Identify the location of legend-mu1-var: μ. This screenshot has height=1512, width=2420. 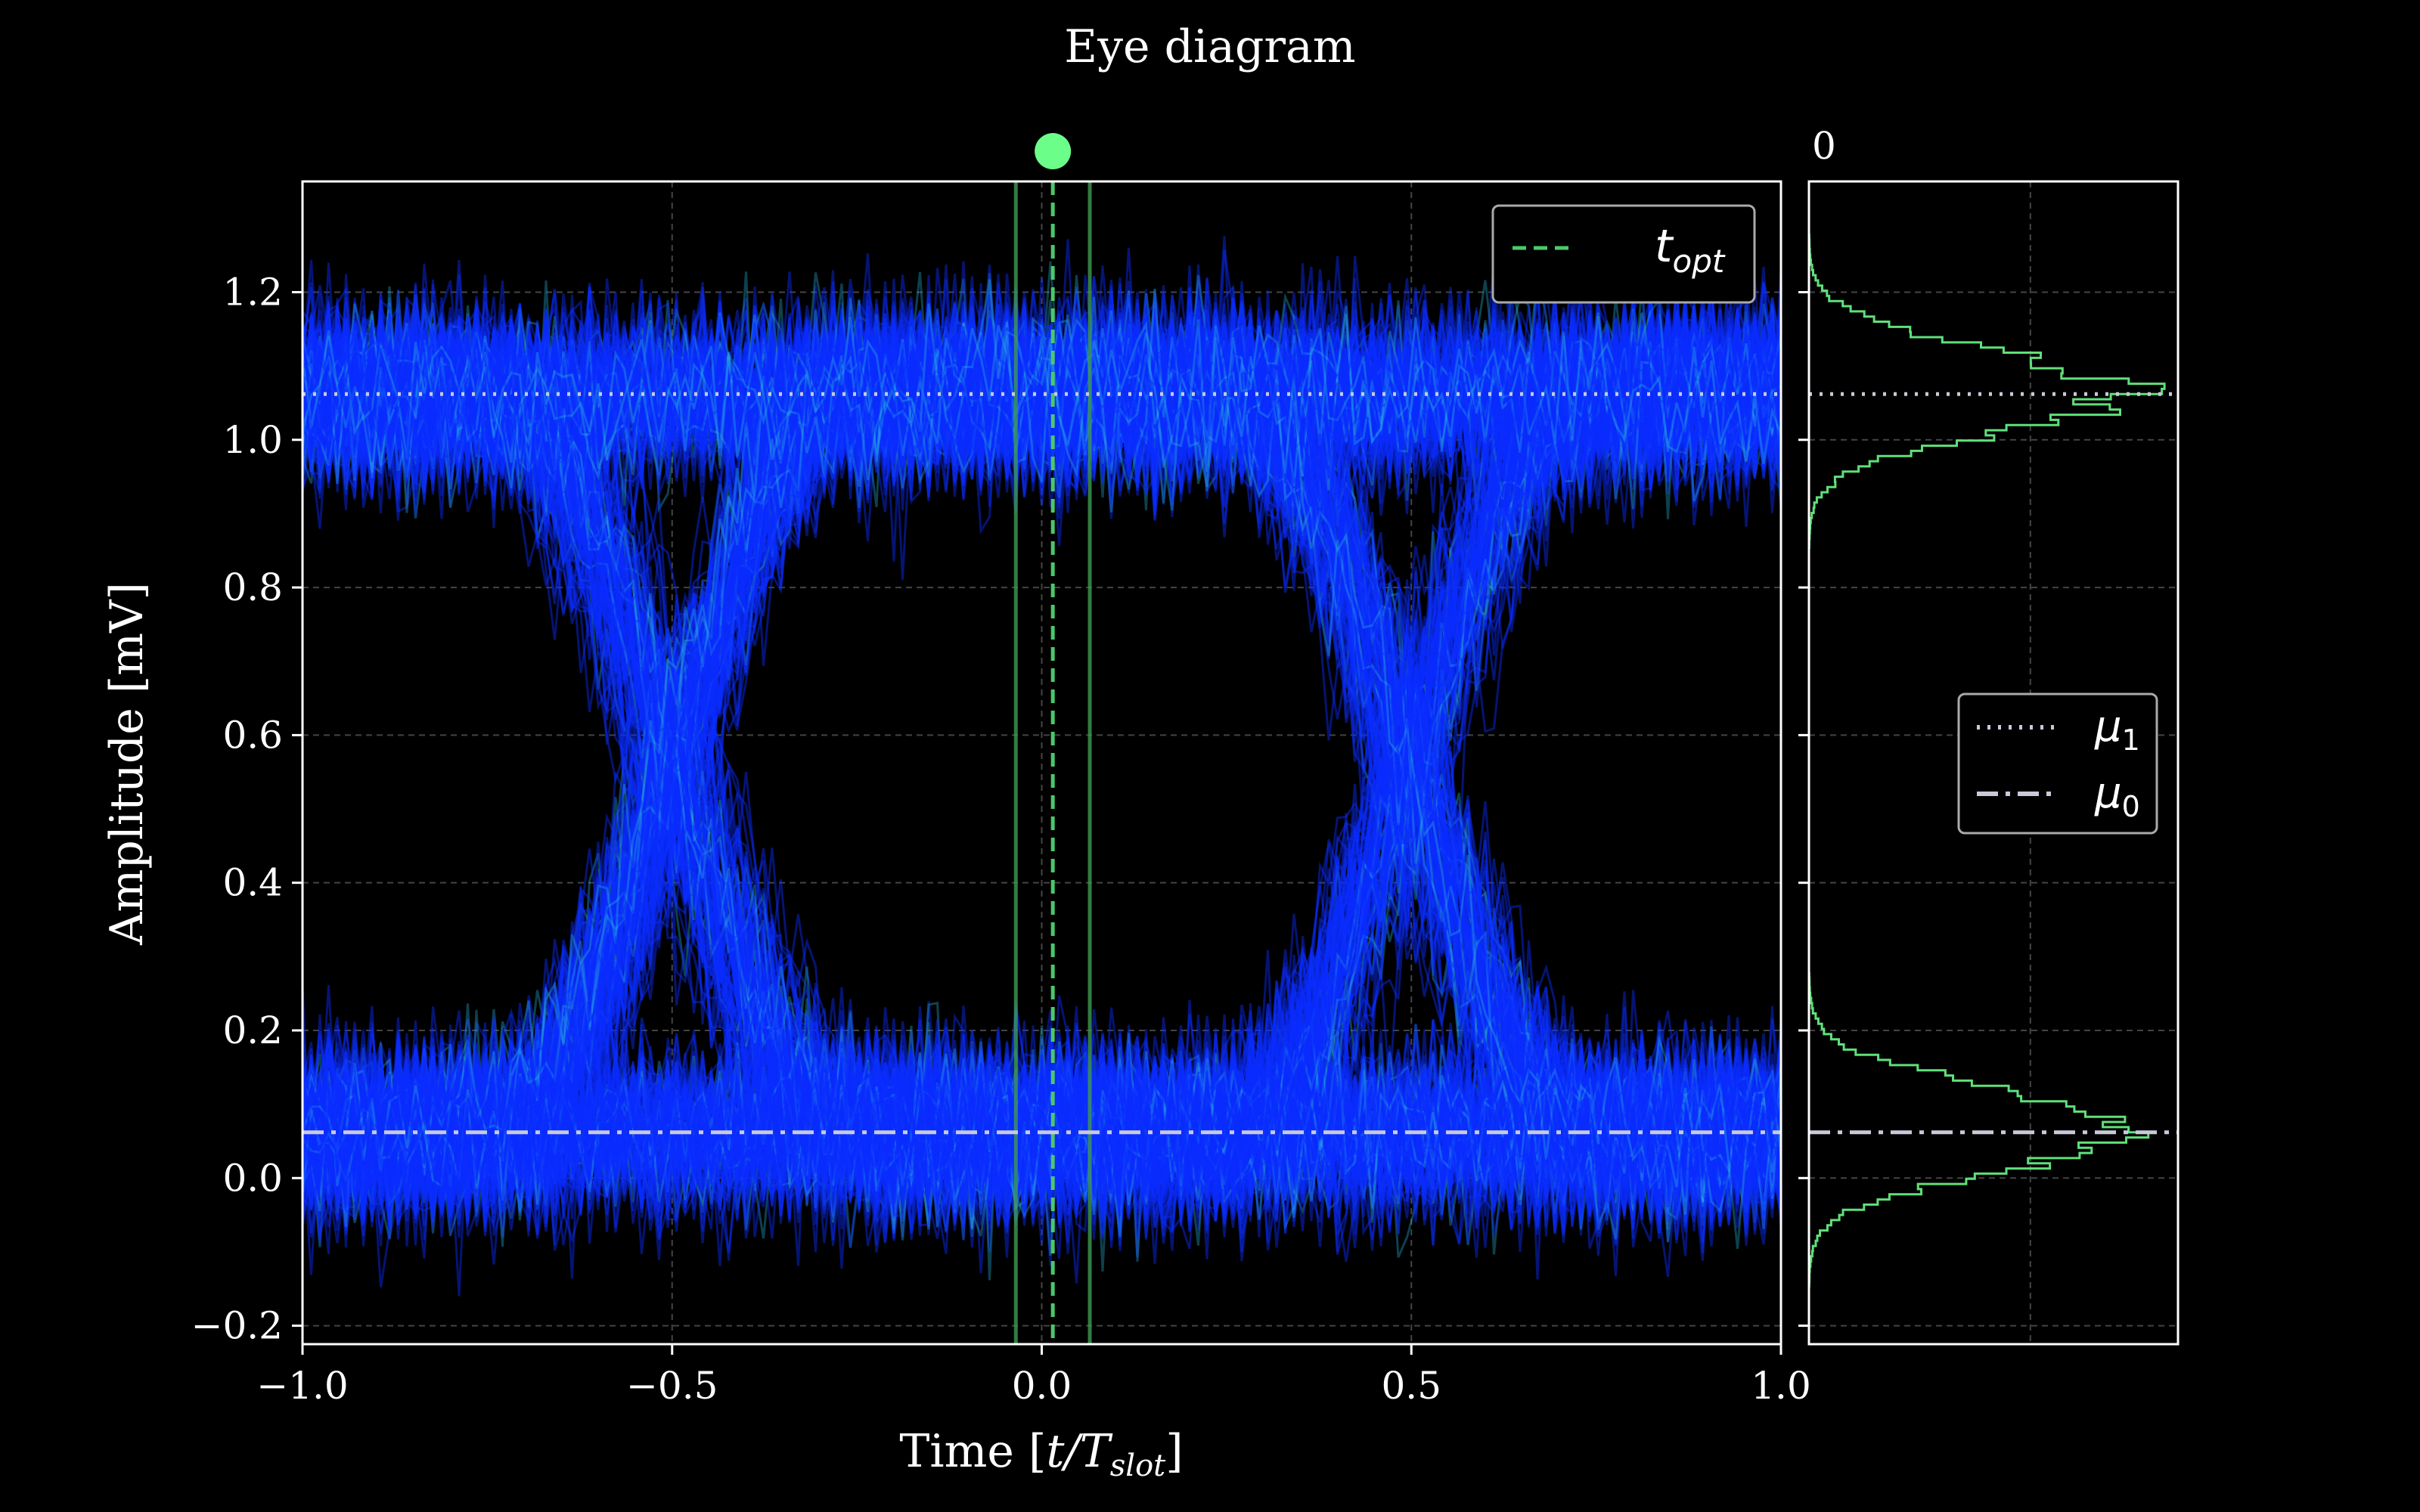
(2108, 727).